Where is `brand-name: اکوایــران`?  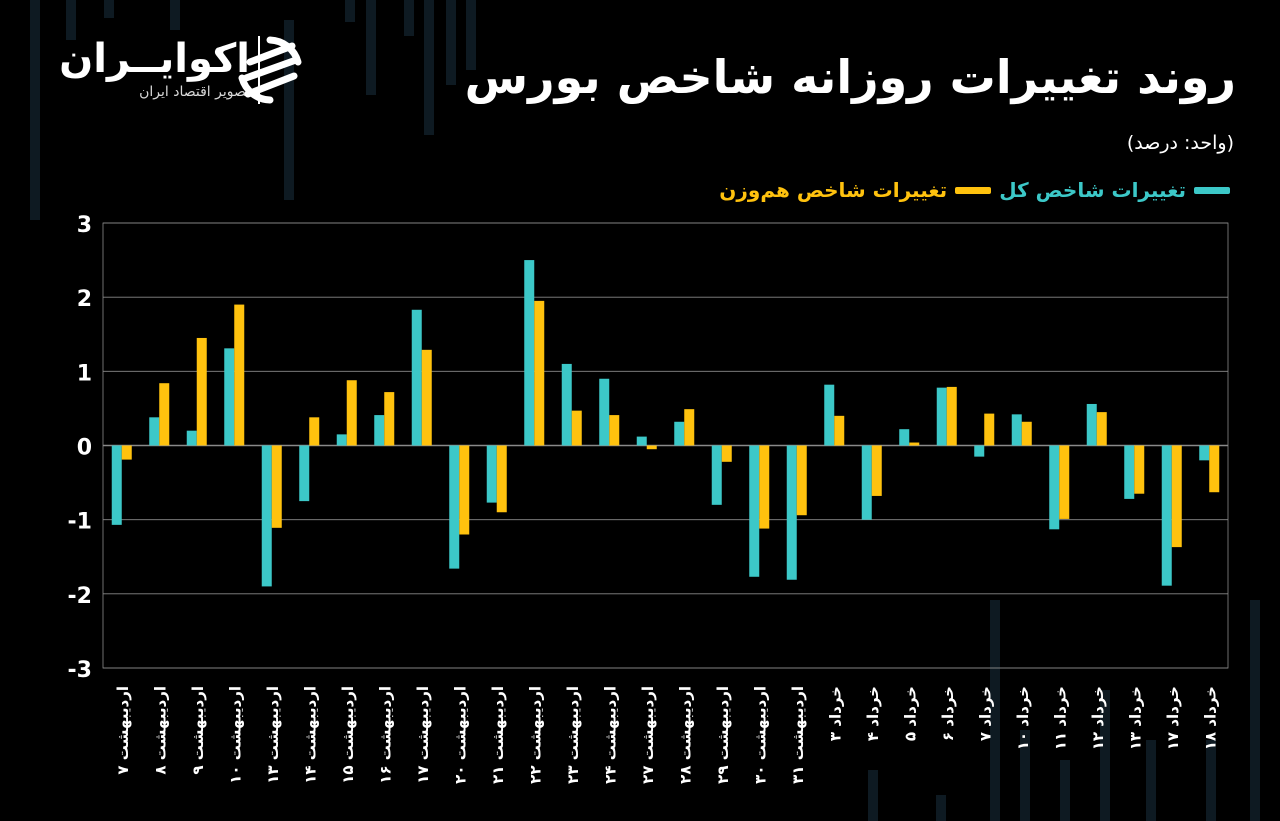
brand-name: اکوایــران is located at coordinates (154, 59).